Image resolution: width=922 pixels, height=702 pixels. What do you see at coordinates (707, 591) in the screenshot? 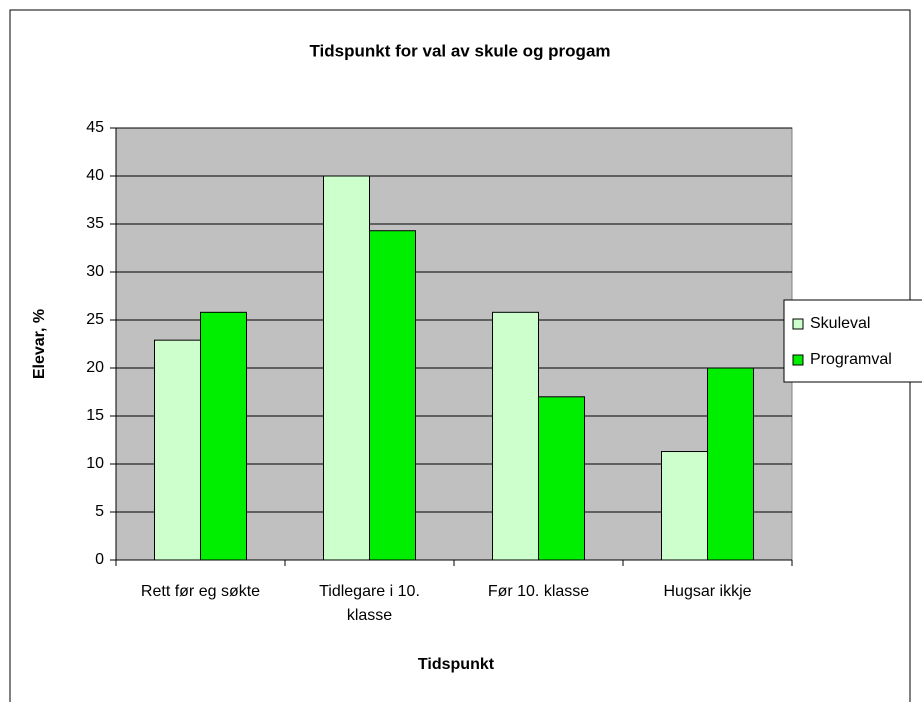
I see `x-tick-label: Hugsar ikkje` at bounding box center [707, 591].